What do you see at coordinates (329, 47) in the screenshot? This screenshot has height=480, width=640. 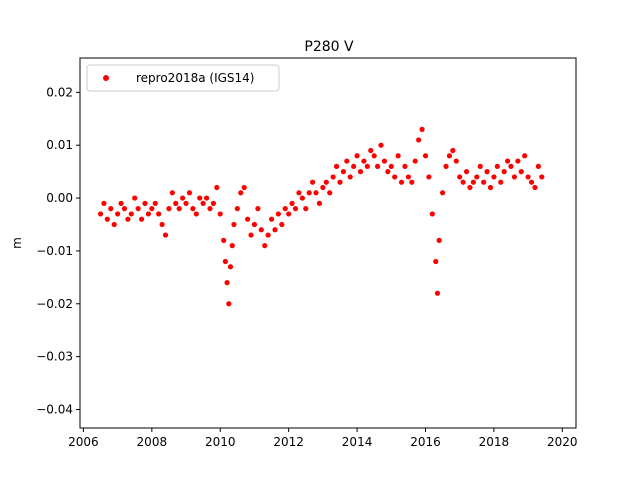 I see `chart-title: P280 V` at bounding box center [329, 47].